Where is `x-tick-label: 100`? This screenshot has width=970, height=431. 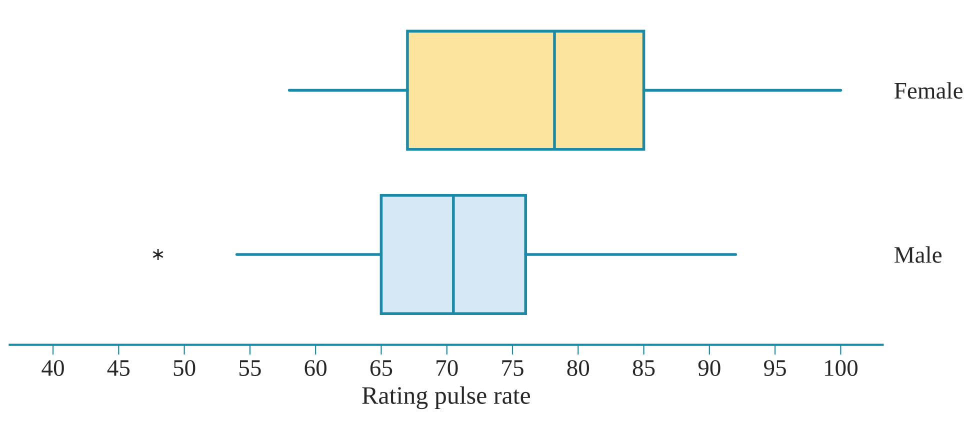
x-tick-label: 100 is located at coordinates (841, 368).